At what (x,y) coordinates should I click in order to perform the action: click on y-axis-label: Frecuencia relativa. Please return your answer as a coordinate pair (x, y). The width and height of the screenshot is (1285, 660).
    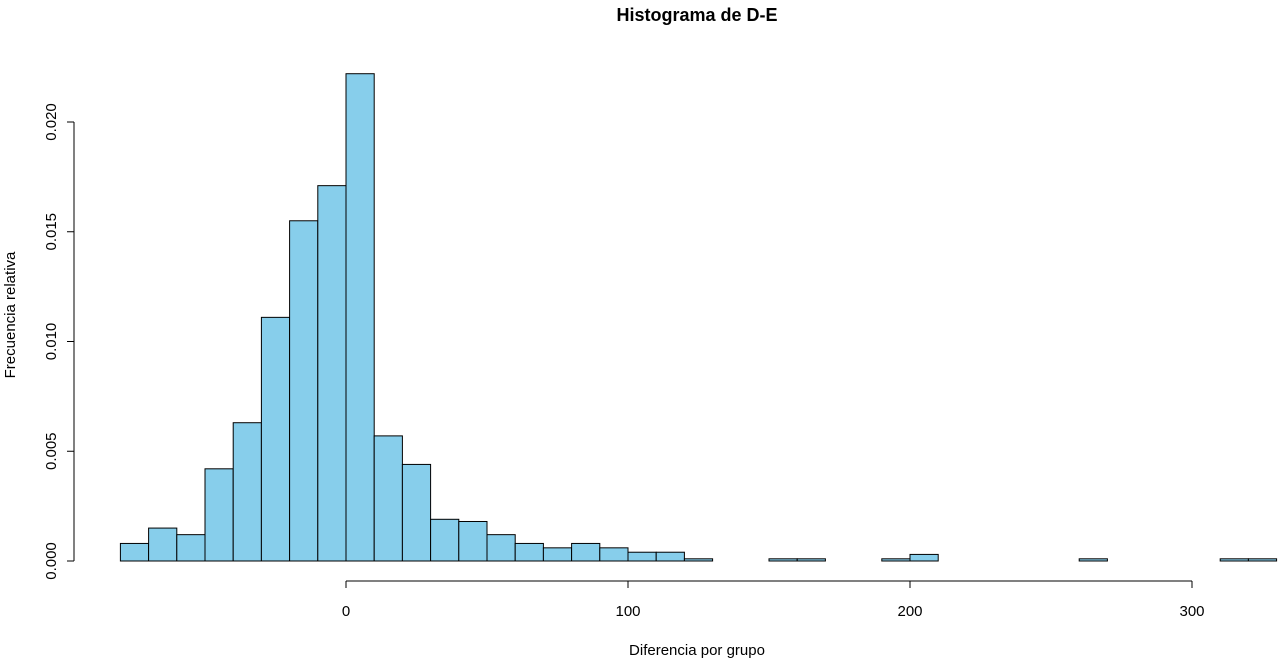
    Looking at the image, I should click on (10, 314).